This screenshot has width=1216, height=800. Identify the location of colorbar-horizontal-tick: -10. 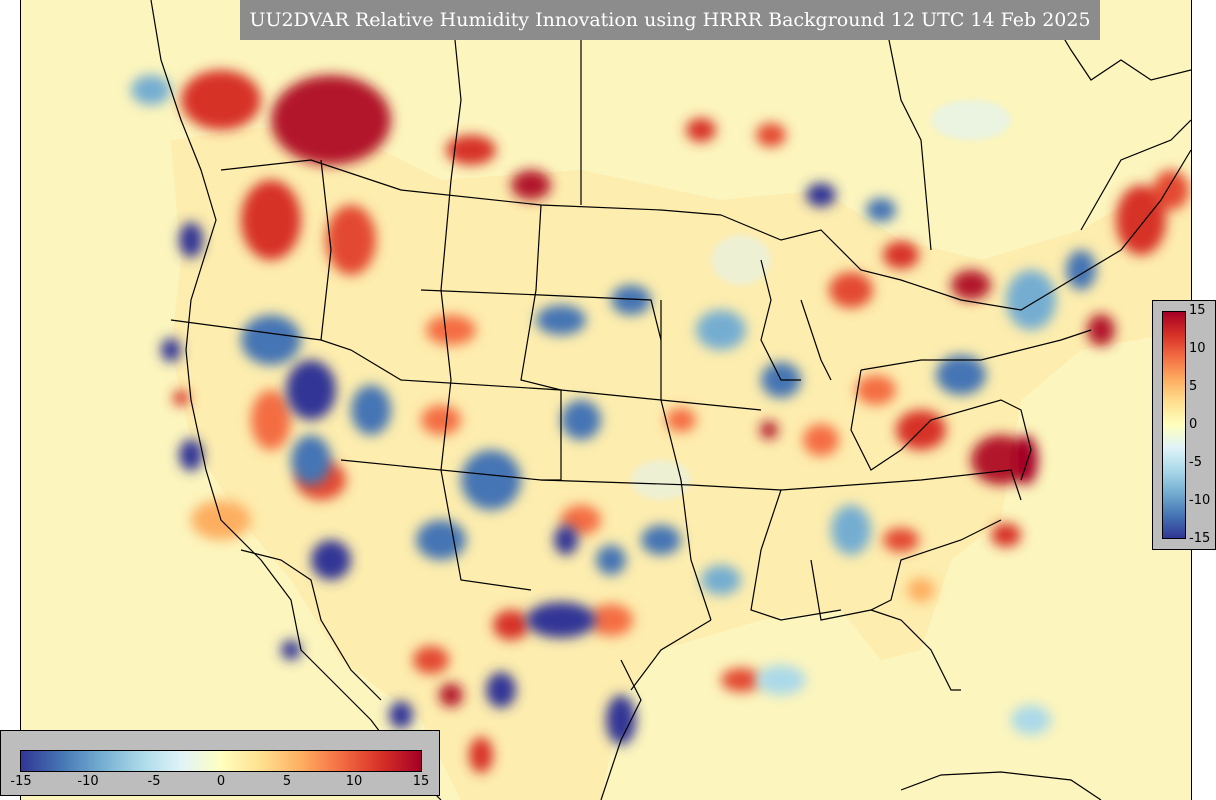
(88, 781).